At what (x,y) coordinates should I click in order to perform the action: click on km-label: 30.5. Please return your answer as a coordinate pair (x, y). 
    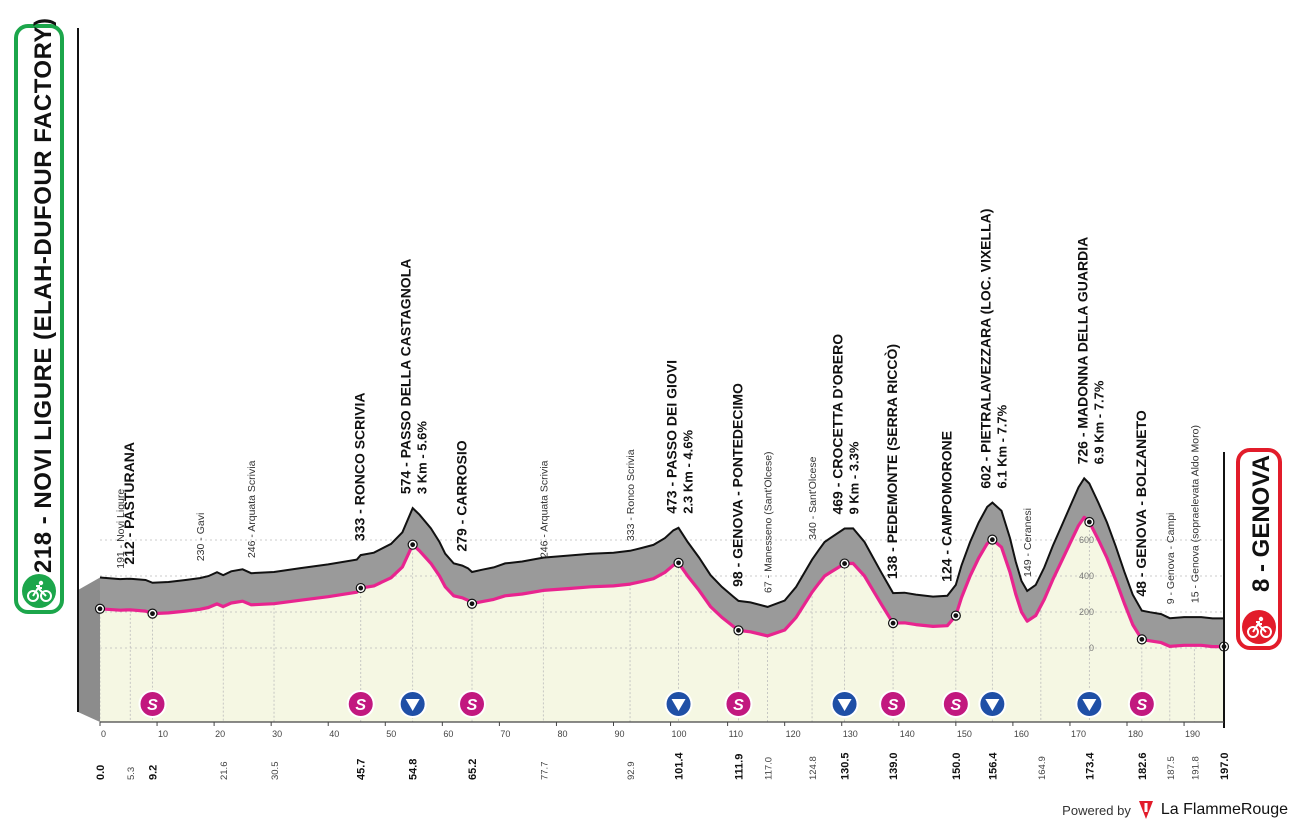
    Looking at the image, I should click on (275, 771).